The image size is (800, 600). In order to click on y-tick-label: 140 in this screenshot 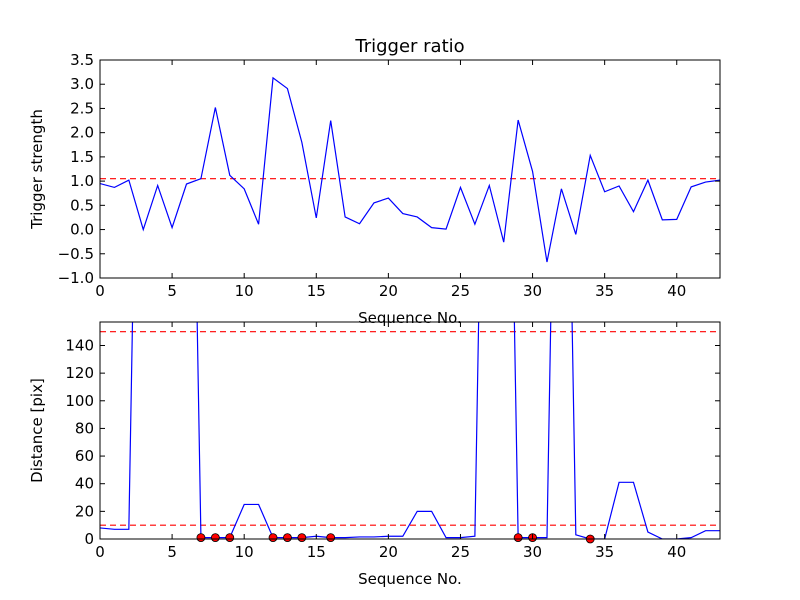, I will do `click(79, 345)`.